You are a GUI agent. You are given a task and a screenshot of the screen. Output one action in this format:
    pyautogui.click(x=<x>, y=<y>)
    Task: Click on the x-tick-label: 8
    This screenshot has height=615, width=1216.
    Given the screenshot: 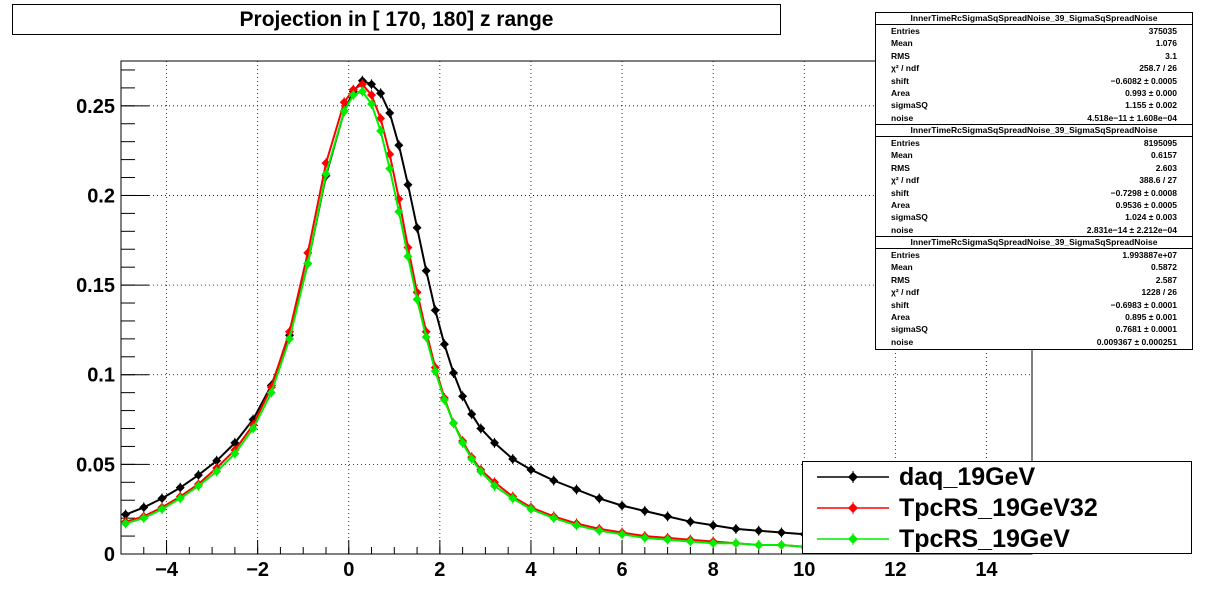 What is the action you would take?
    pyautogui.click(x=713, y=570)
    